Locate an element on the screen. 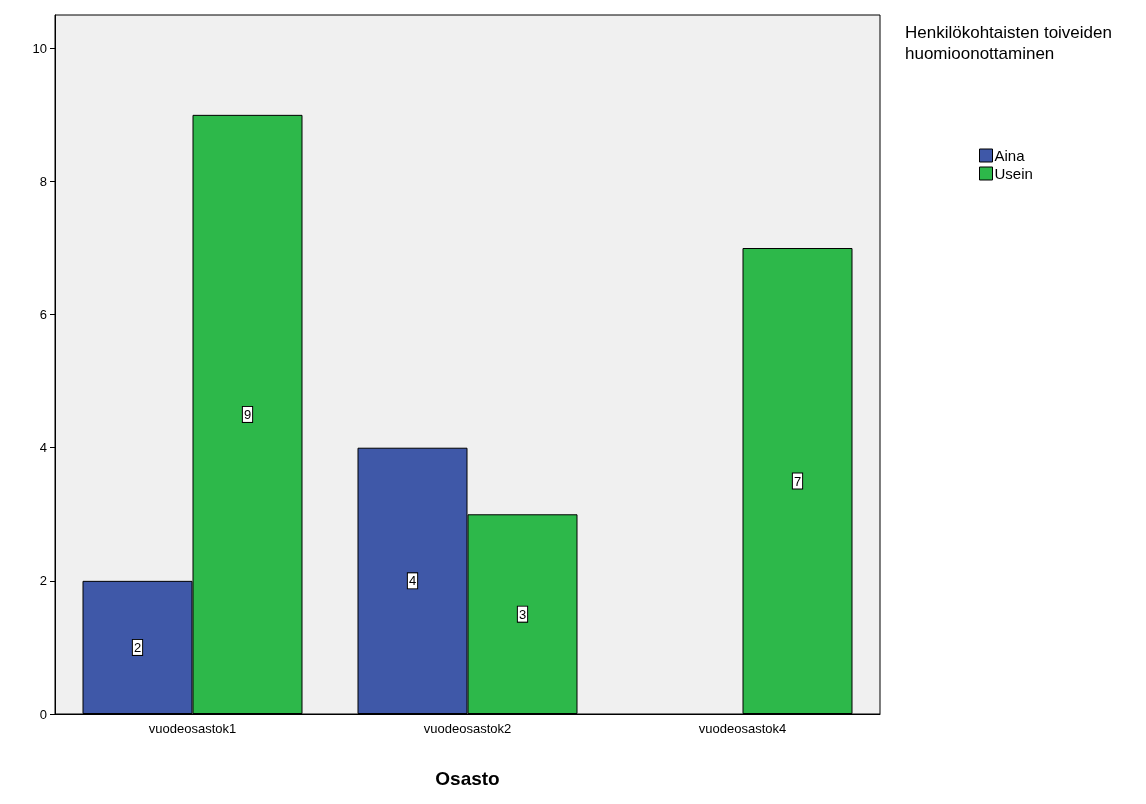 The image size is (1146, 804). x-tick-label: vuodeosastok4 is located at coordinates (742, 728).